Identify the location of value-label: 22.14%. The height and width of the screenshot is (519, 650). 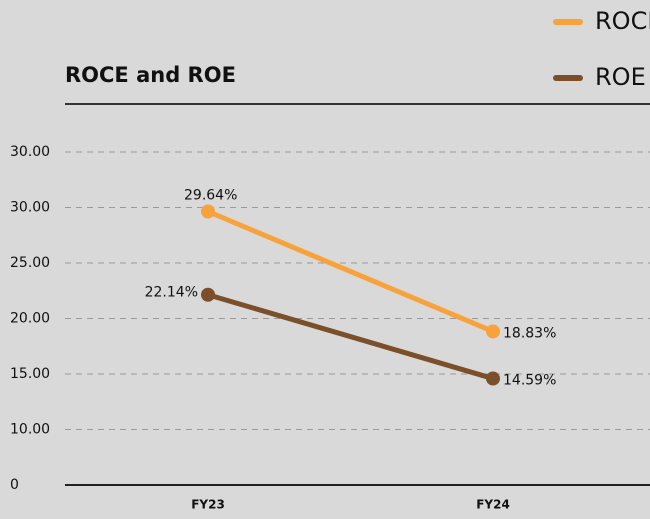
(171, 293).